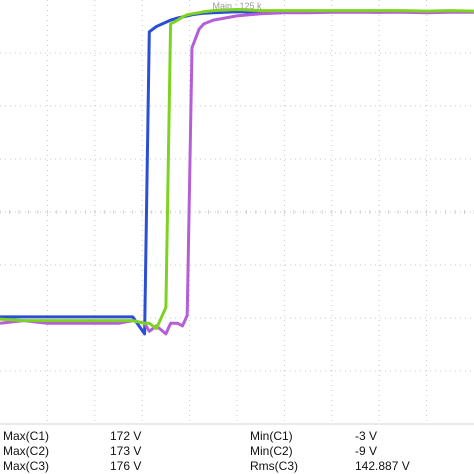 The width and height of the screenshot is (474, 474). What do you see at coordinates (125, 451) in the screenshot?
I see `meas-value-max-c2: 173 V` at bounding box center [125, 451].